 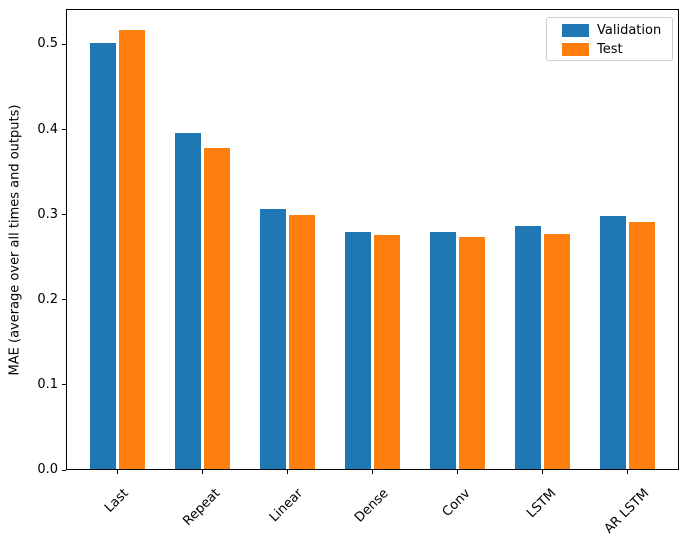 I want to click on bar-validation-ar-lstm, so click(x=612, y=342).